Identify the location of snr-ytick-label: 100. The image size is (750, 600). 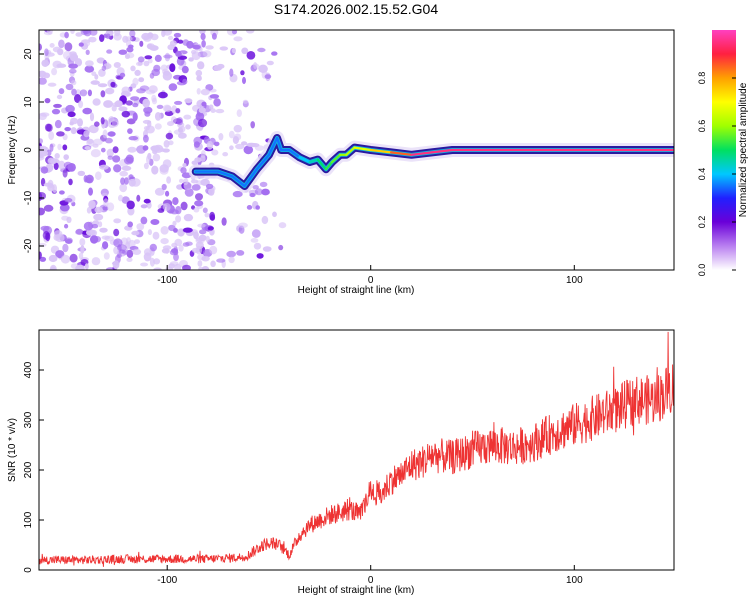
(28, 519).